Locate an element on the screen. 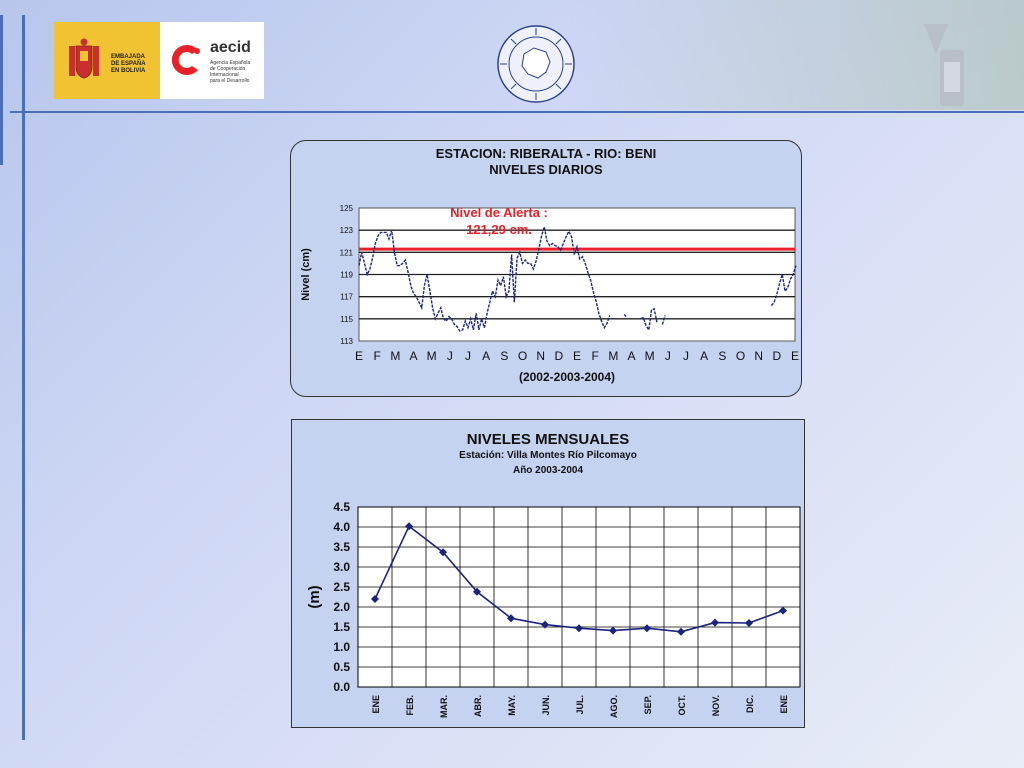  chart1-subtitle: NIVELES DIARIOS is located at coordinates (546, 169).